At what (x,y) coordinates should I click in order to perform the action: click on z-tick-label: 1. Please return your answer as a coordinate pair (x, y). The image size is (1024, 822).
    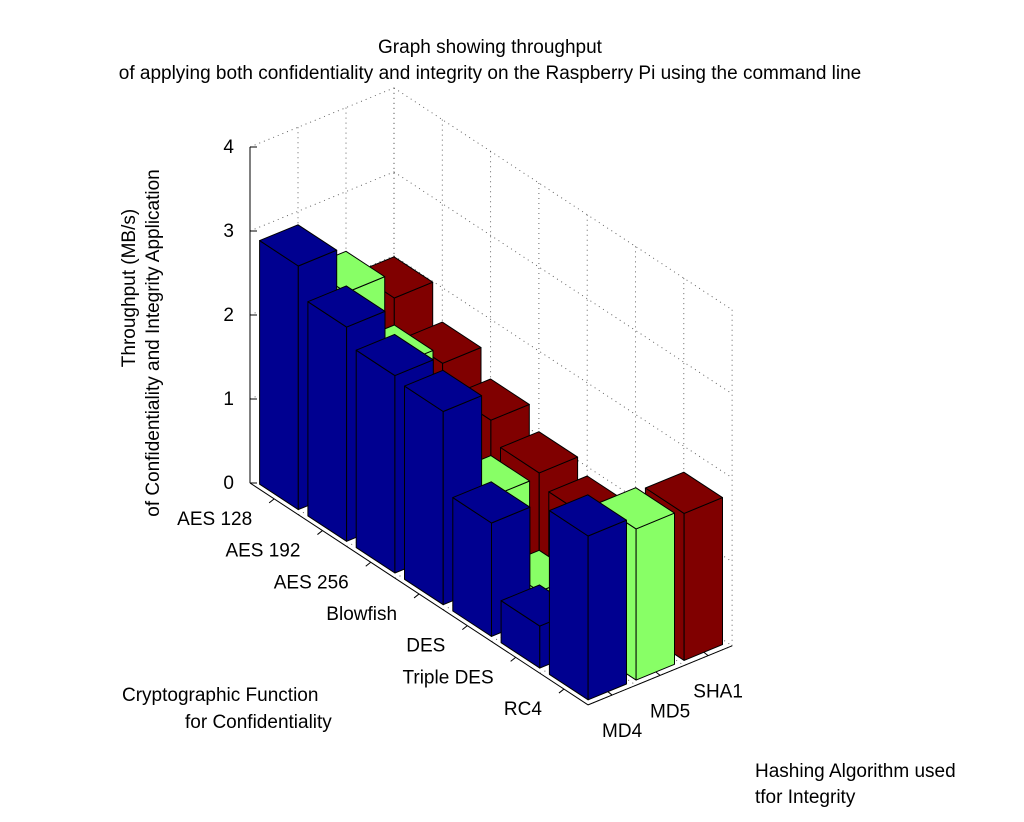
    Looking at the image, I should click on (228, 399).